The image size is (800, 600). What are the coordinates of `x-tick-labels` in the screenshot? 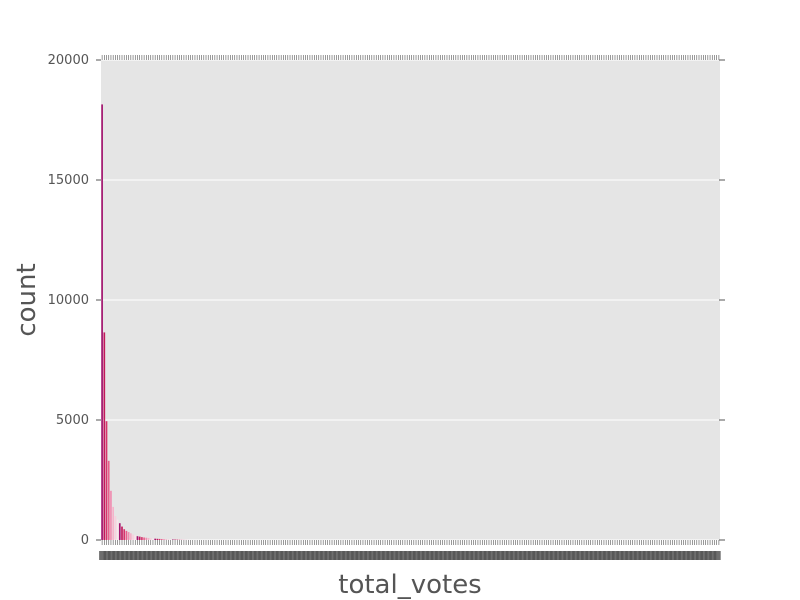 It's located at (410, 555).